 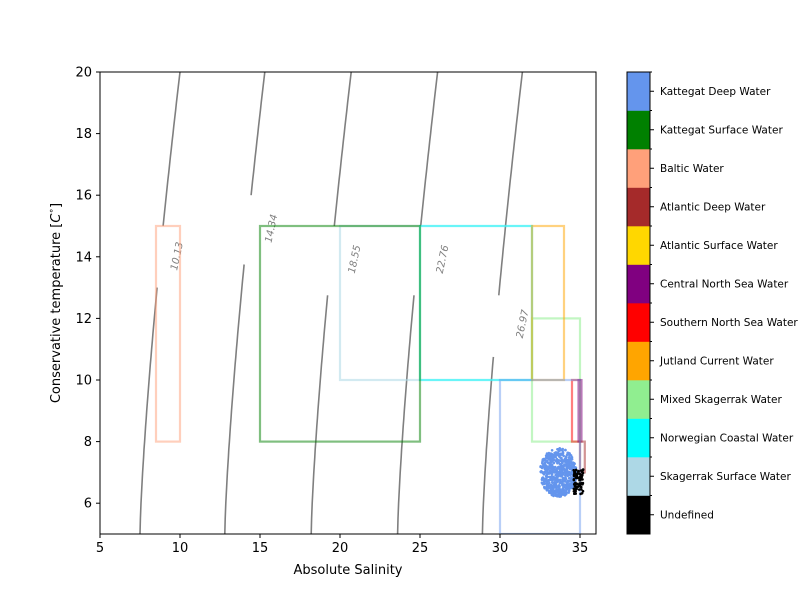 What do you see at coordinates (355, 259) in the screenshot?
I see `density-contour-label: 18.55` at bounding box center [355, 259].